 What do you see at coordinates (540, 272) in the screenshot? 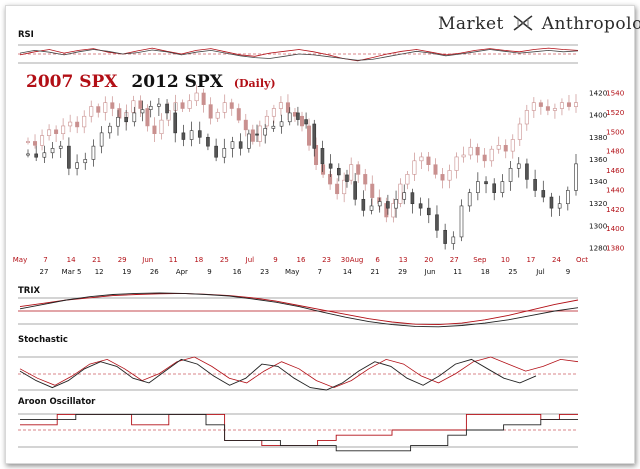
I see `x-tick-2012: Jul` at bounding box center [540, 272].